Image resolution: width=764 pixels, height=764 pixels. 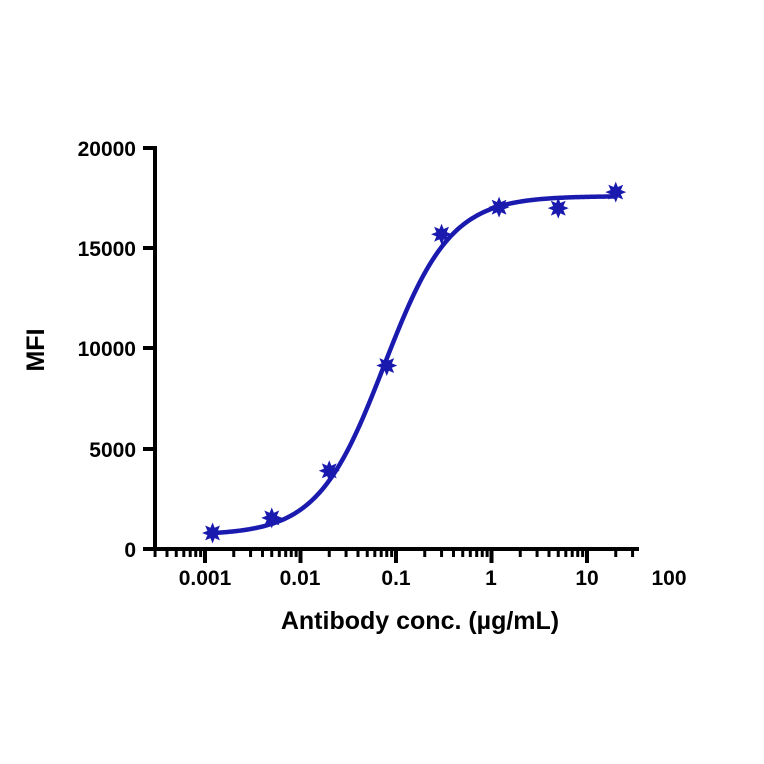 I want to click on x-axis-title: Antibody conc. (µg/mL), so click(x=420, y=621).